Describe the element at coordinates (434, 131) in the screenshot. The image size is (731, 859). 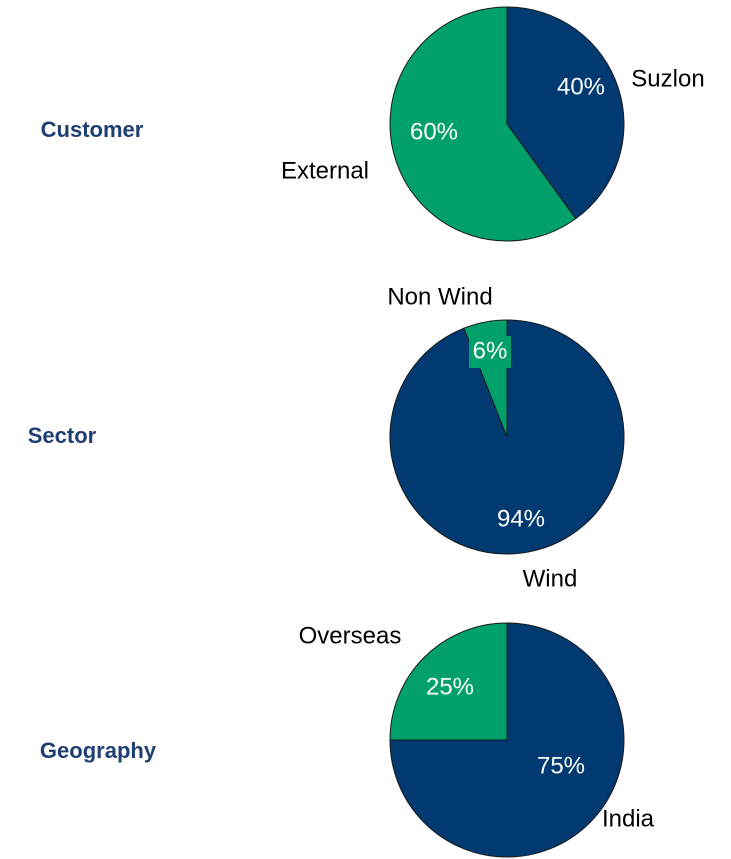
I see `value-label: 60%` at that location.